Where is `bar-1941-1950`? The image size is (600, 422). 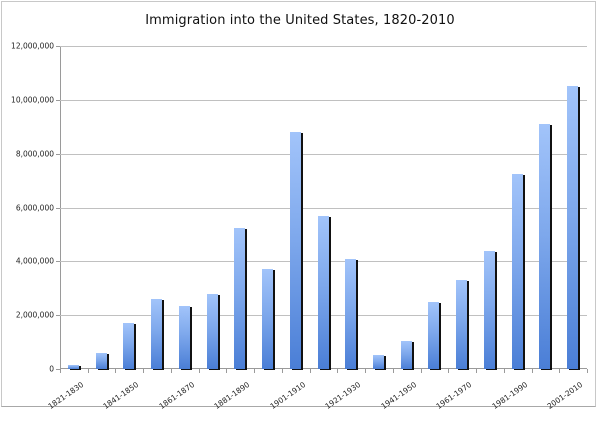
bar-1941-1950 is located at coordinates (406, 355).